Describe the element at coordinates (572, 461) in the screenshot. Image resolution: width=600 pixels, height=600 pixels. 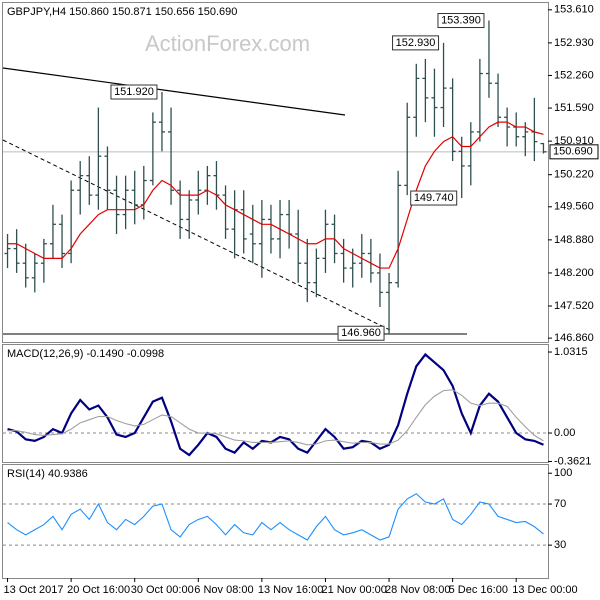
I see `y-tick-label: -0.3621` at that location.